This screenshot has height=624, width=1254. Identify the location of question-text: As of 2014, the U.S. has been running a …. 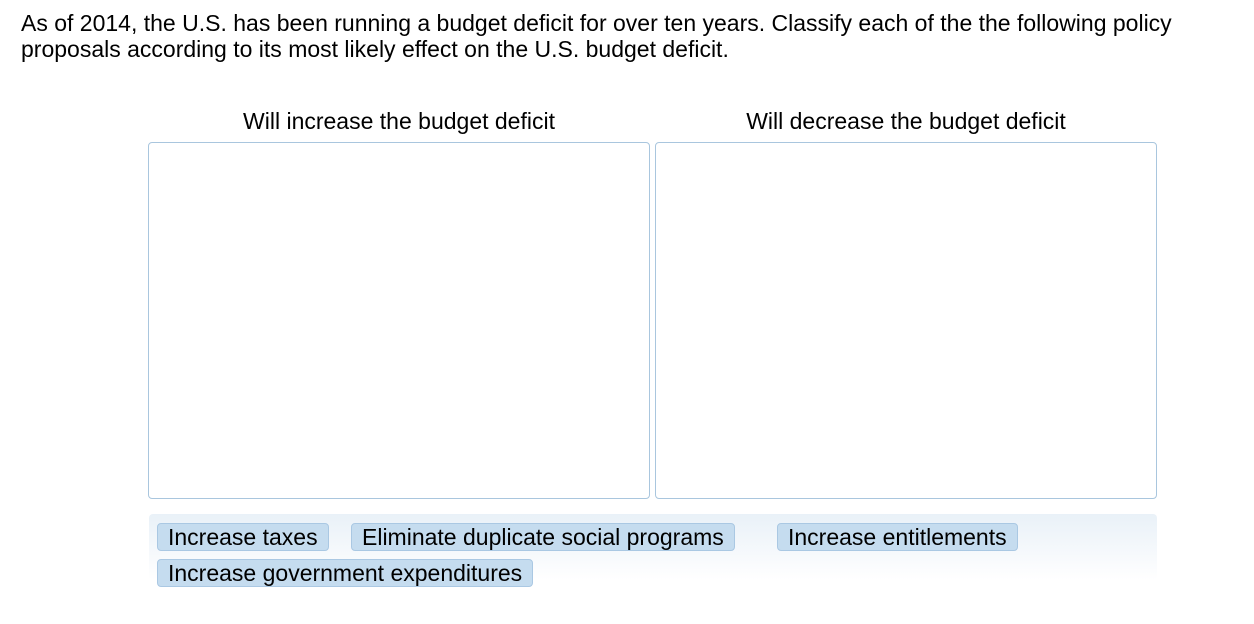
(596, 36).